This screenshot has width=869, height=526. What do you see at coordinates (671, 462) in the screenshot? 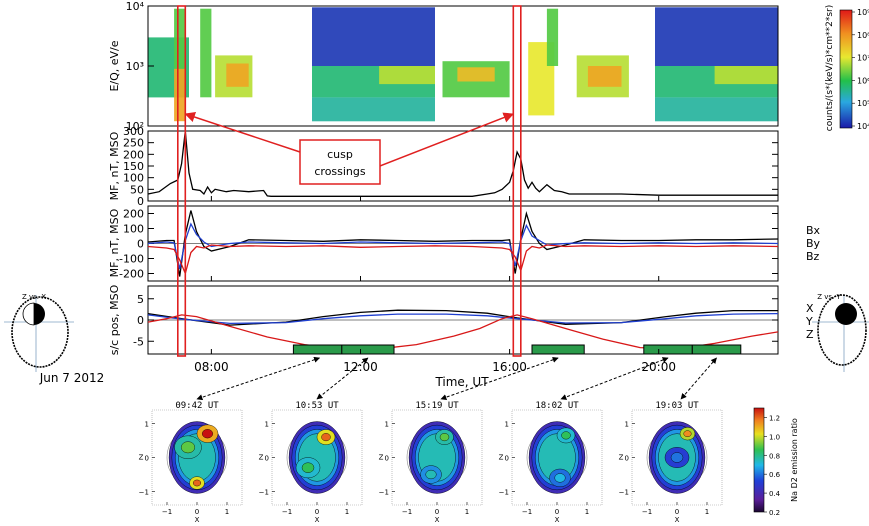
I see `na-panel: 19:03 UT −1 0 1 X 1 0 −1 Z` at bounding box center [671, 462].